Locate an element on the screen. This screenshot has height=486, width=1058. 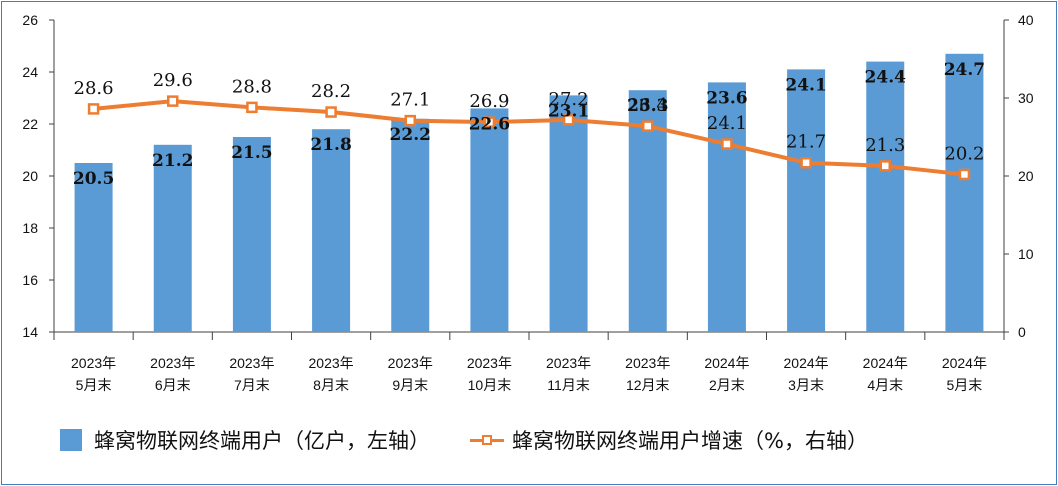
x-tick-label: 2023年 12月末 is located at coordinates (647, 374).